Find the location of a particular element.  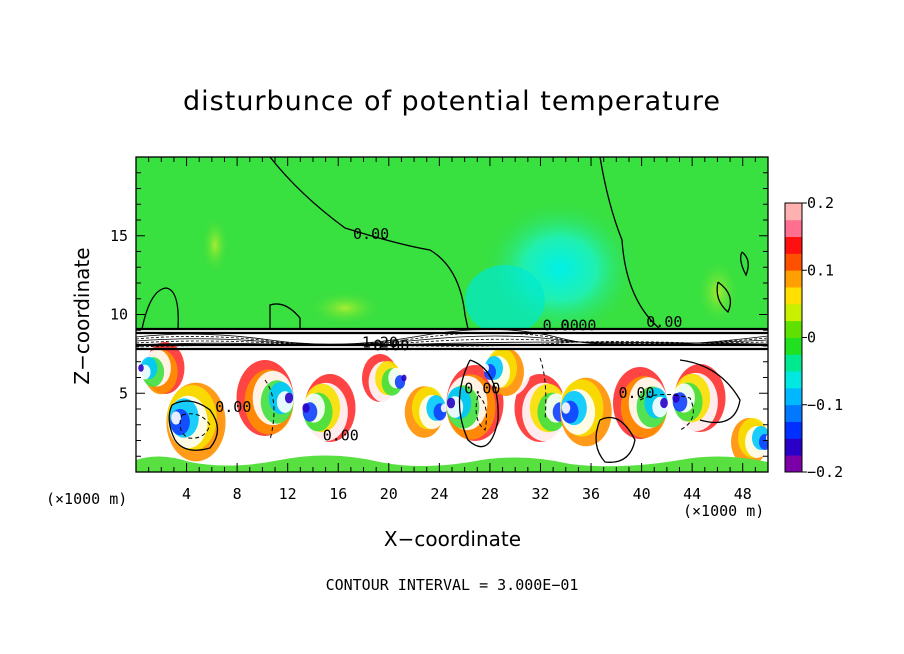

colorbar-label-1: 0.1 is located at coordinates (820, 270).